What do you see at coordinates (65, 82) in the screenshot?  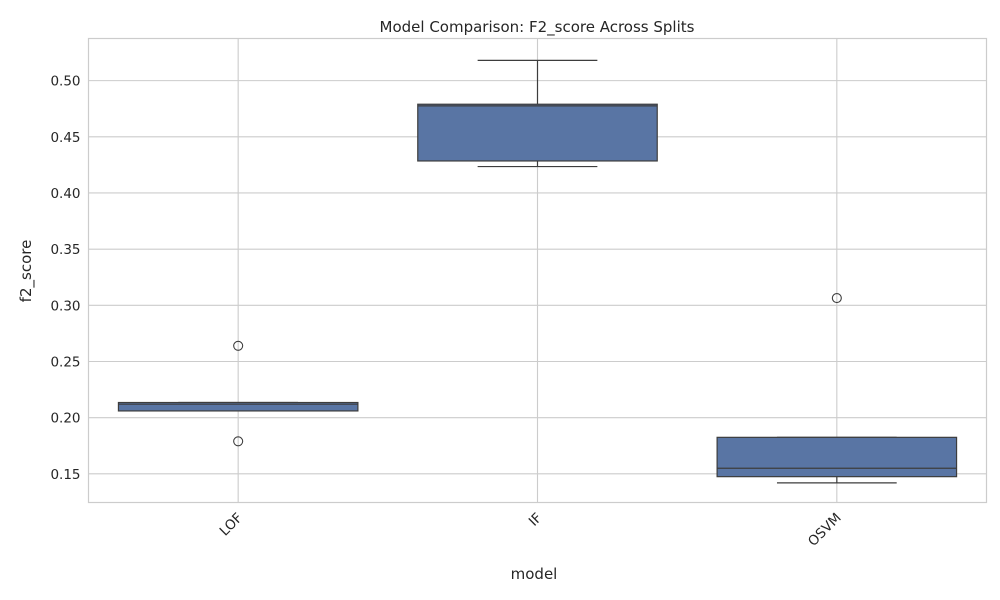 I see `y-tick-label: 0.50` at bounding box center [65, 82].